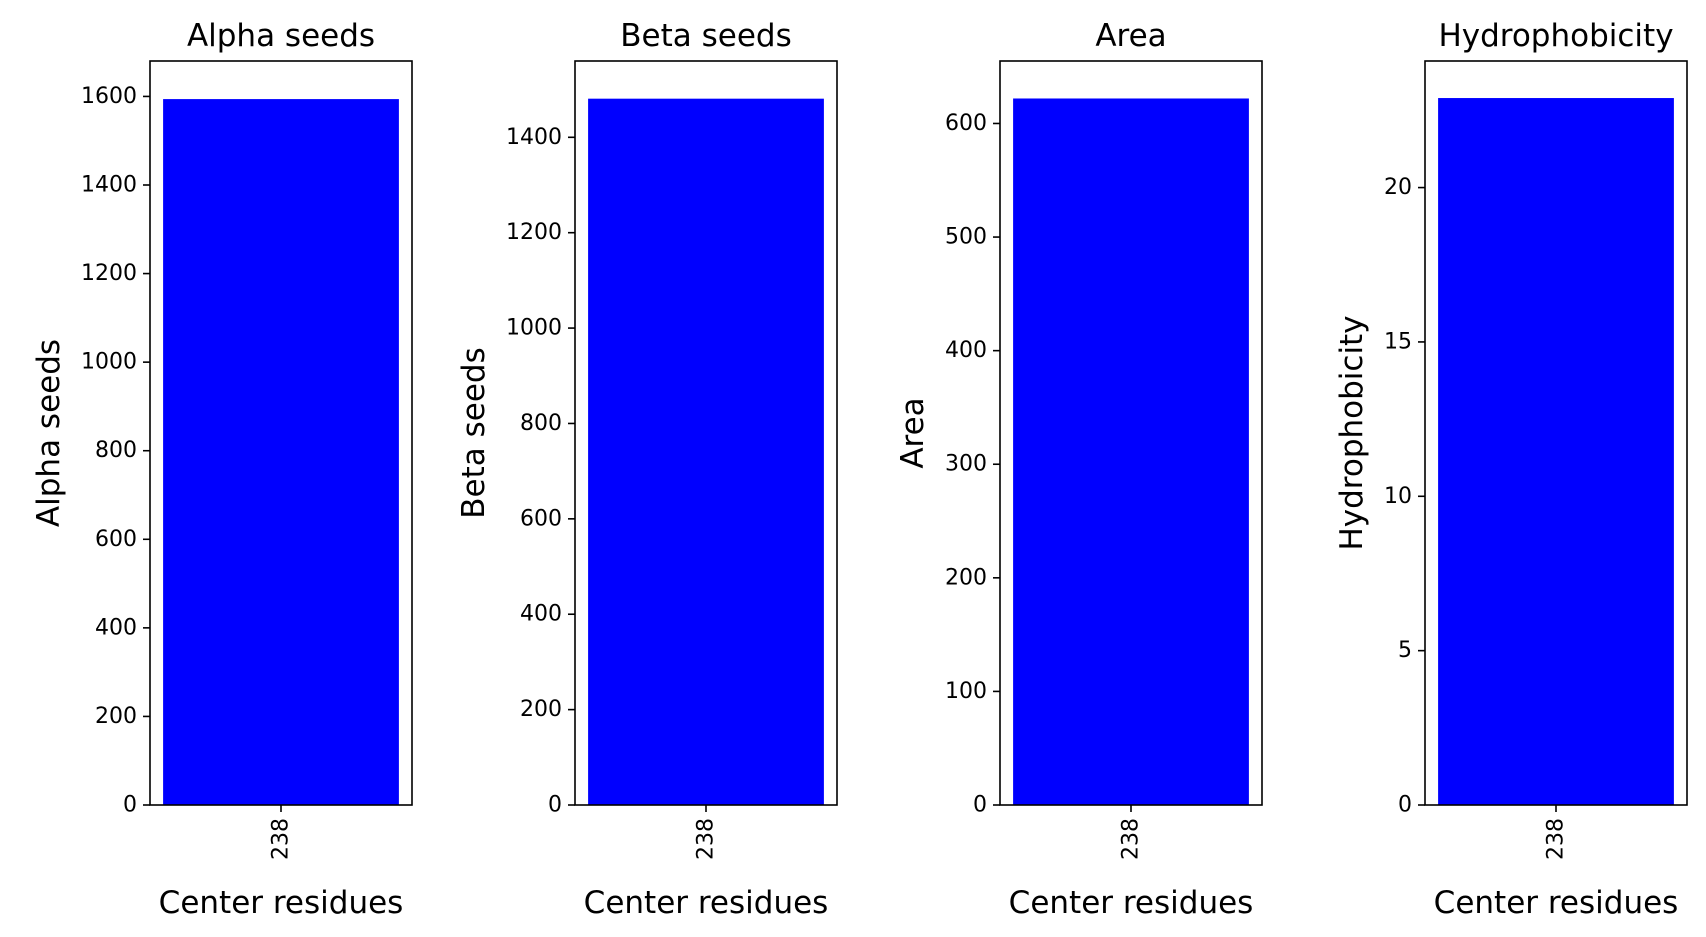  I want to click on y-tick-label: 15, so click(1398, 341).